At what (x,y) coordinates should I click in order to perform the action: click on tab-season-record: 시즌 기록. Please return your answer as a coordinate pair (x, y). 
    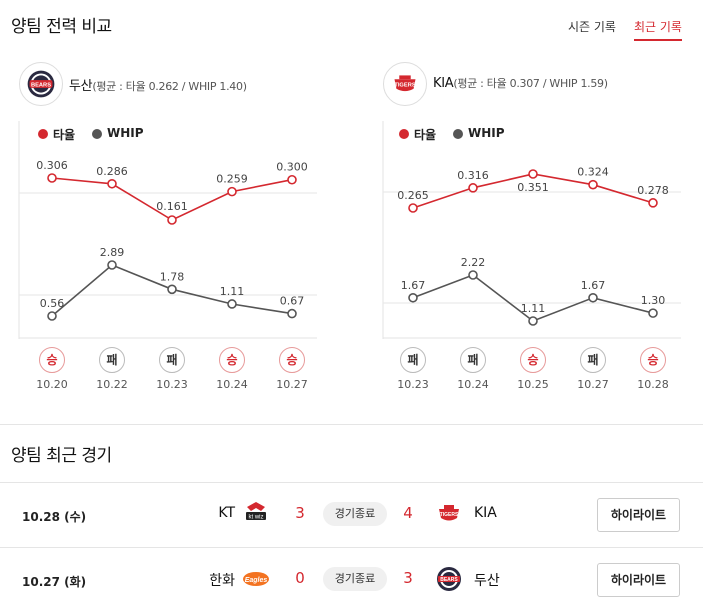
    Looking at the image, I should click on (592, 27).